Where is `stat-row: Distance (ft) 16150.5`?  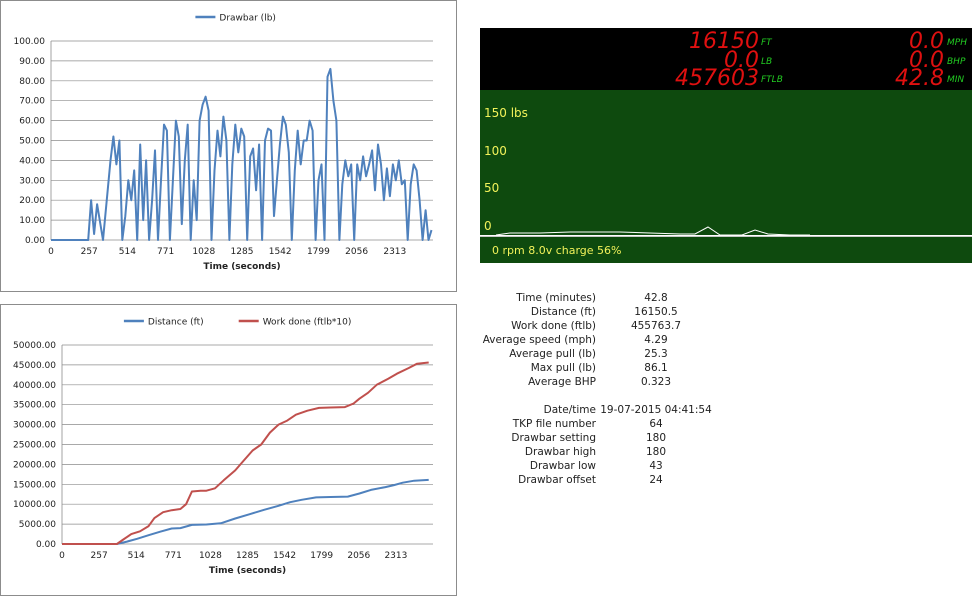
stat-row: Distance (ft) 16150.5 is located at coordinates (600, 313).